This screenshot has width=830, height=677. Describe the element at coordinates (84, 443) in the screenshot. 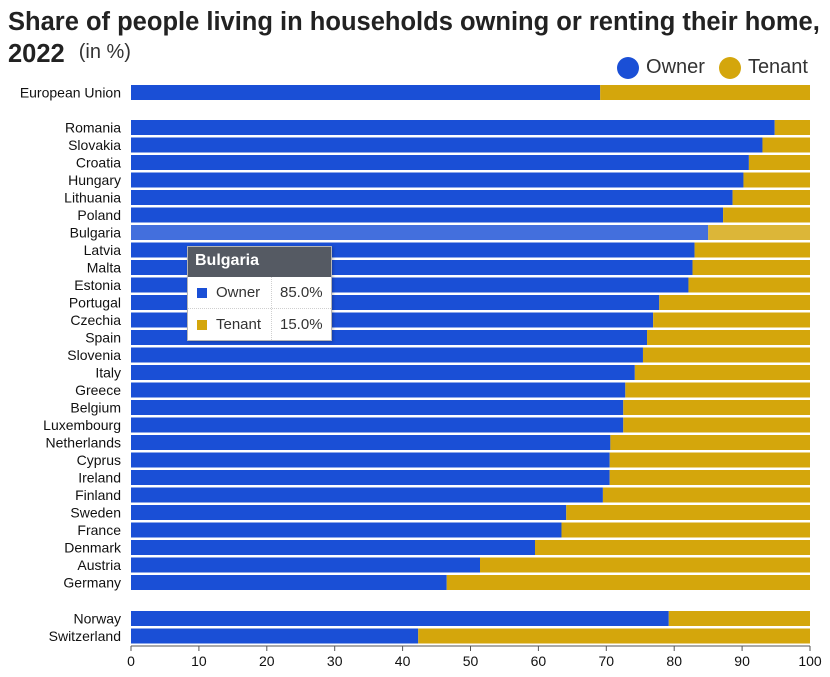

I see `category-label-netherlands: Netherlands` at that location.